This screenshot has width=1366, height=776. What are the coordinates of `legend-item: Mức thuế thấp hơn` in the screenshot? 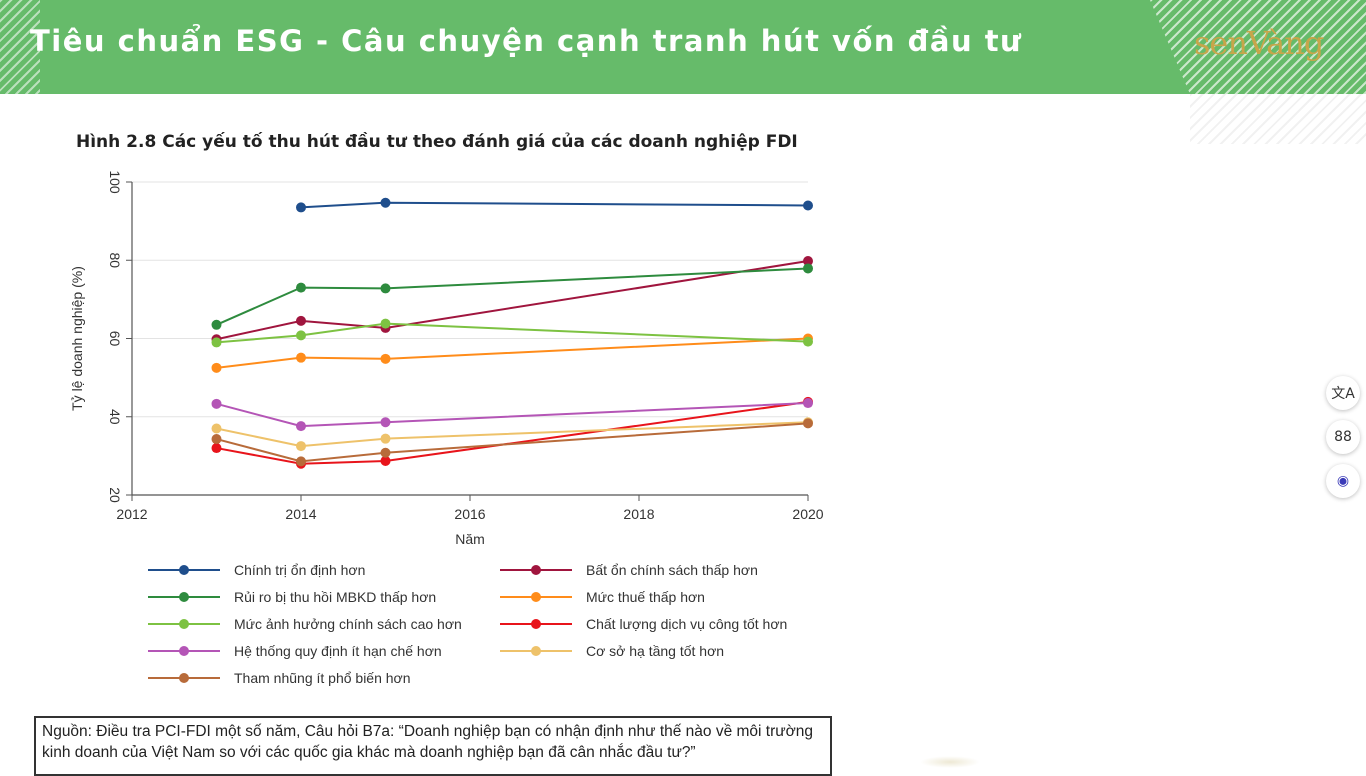 It's located at (601, 597).